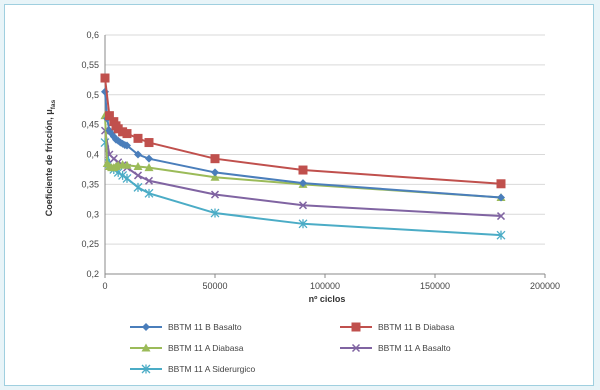 This screenshot has width=600, height=390. I want to click on x-tick-label: 150000, so click(435, 286).